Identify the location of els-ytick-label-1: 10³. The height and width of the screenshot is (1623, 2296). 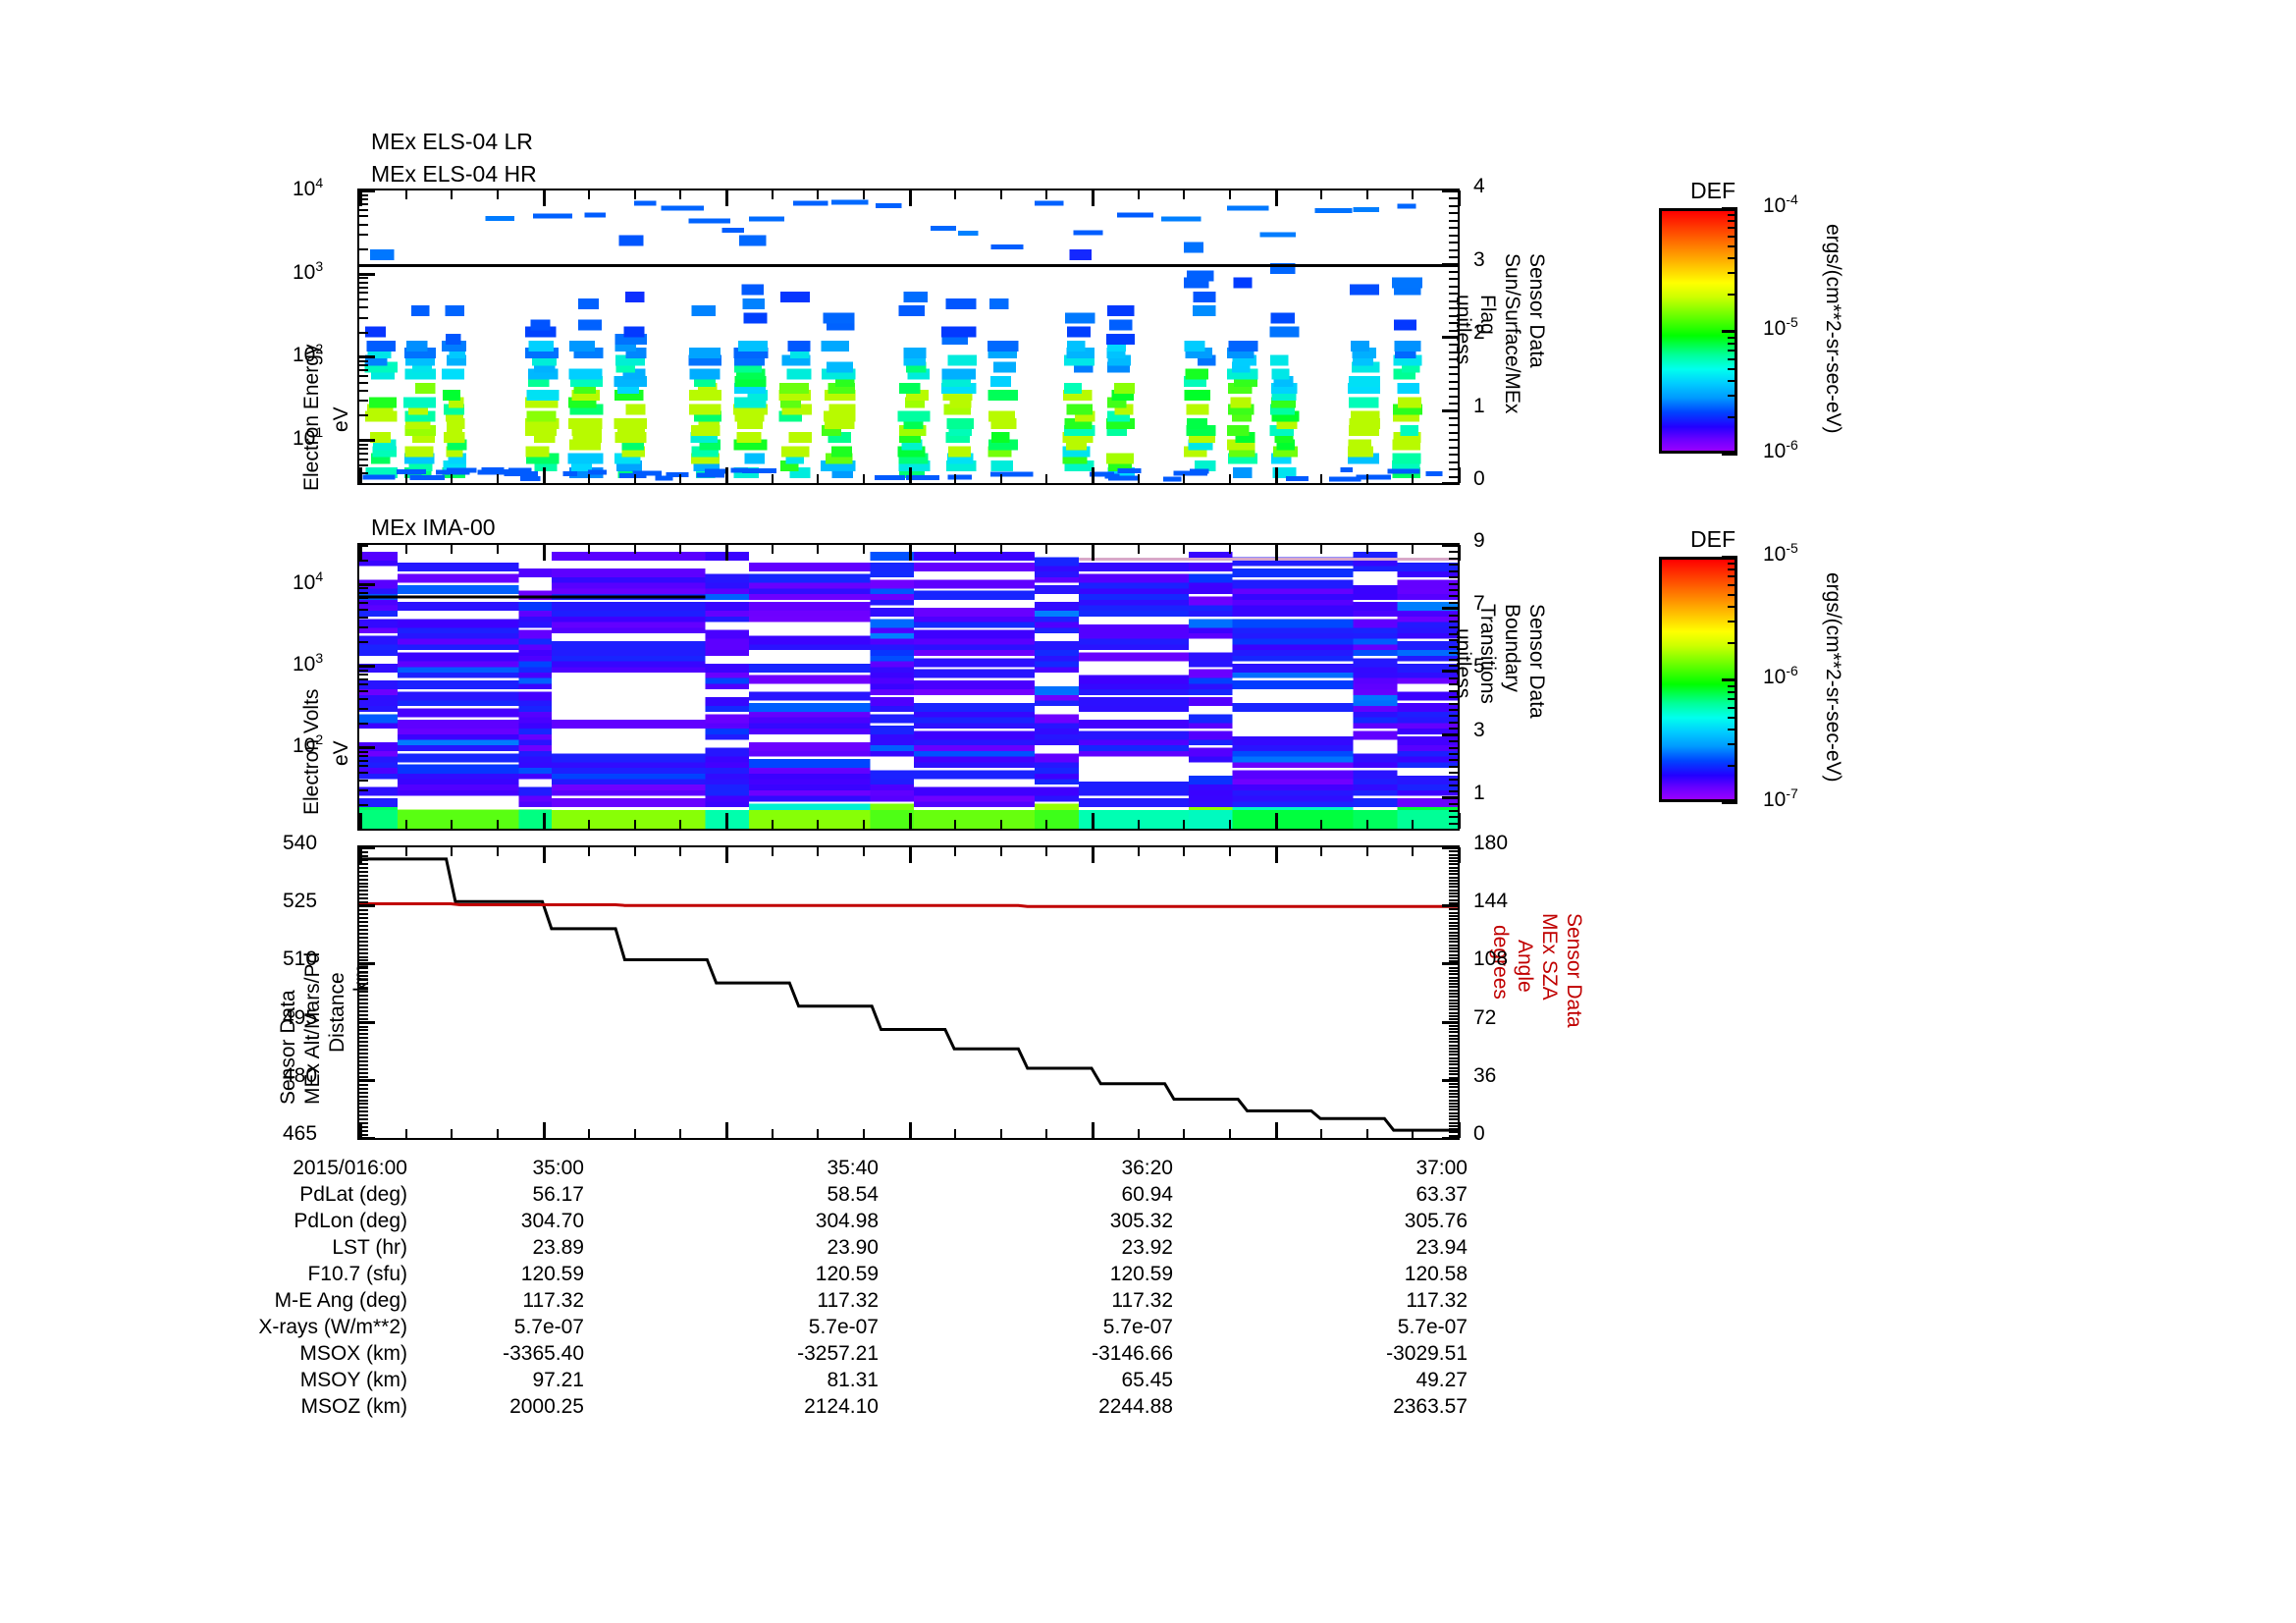
(308, 271).